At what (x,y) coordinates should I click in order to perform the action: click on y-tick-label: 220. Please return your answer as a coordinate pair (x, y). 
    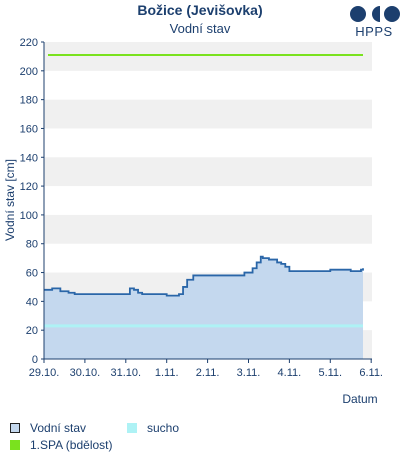
    Looking at the image, I should click on (29, 43).